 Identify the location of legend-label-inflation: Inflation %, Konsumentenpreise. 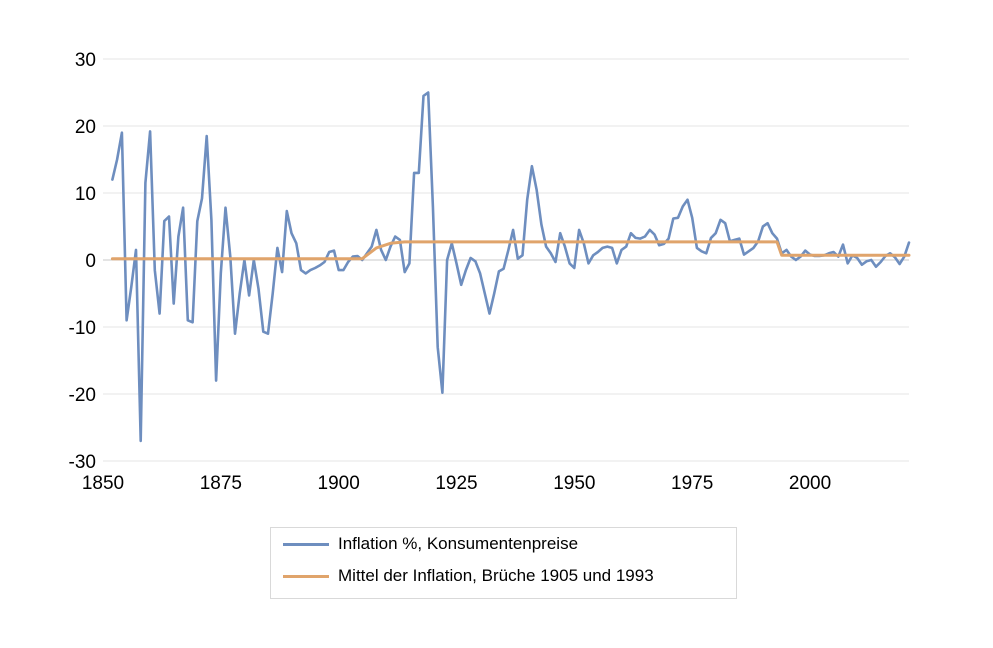
(458, 543).